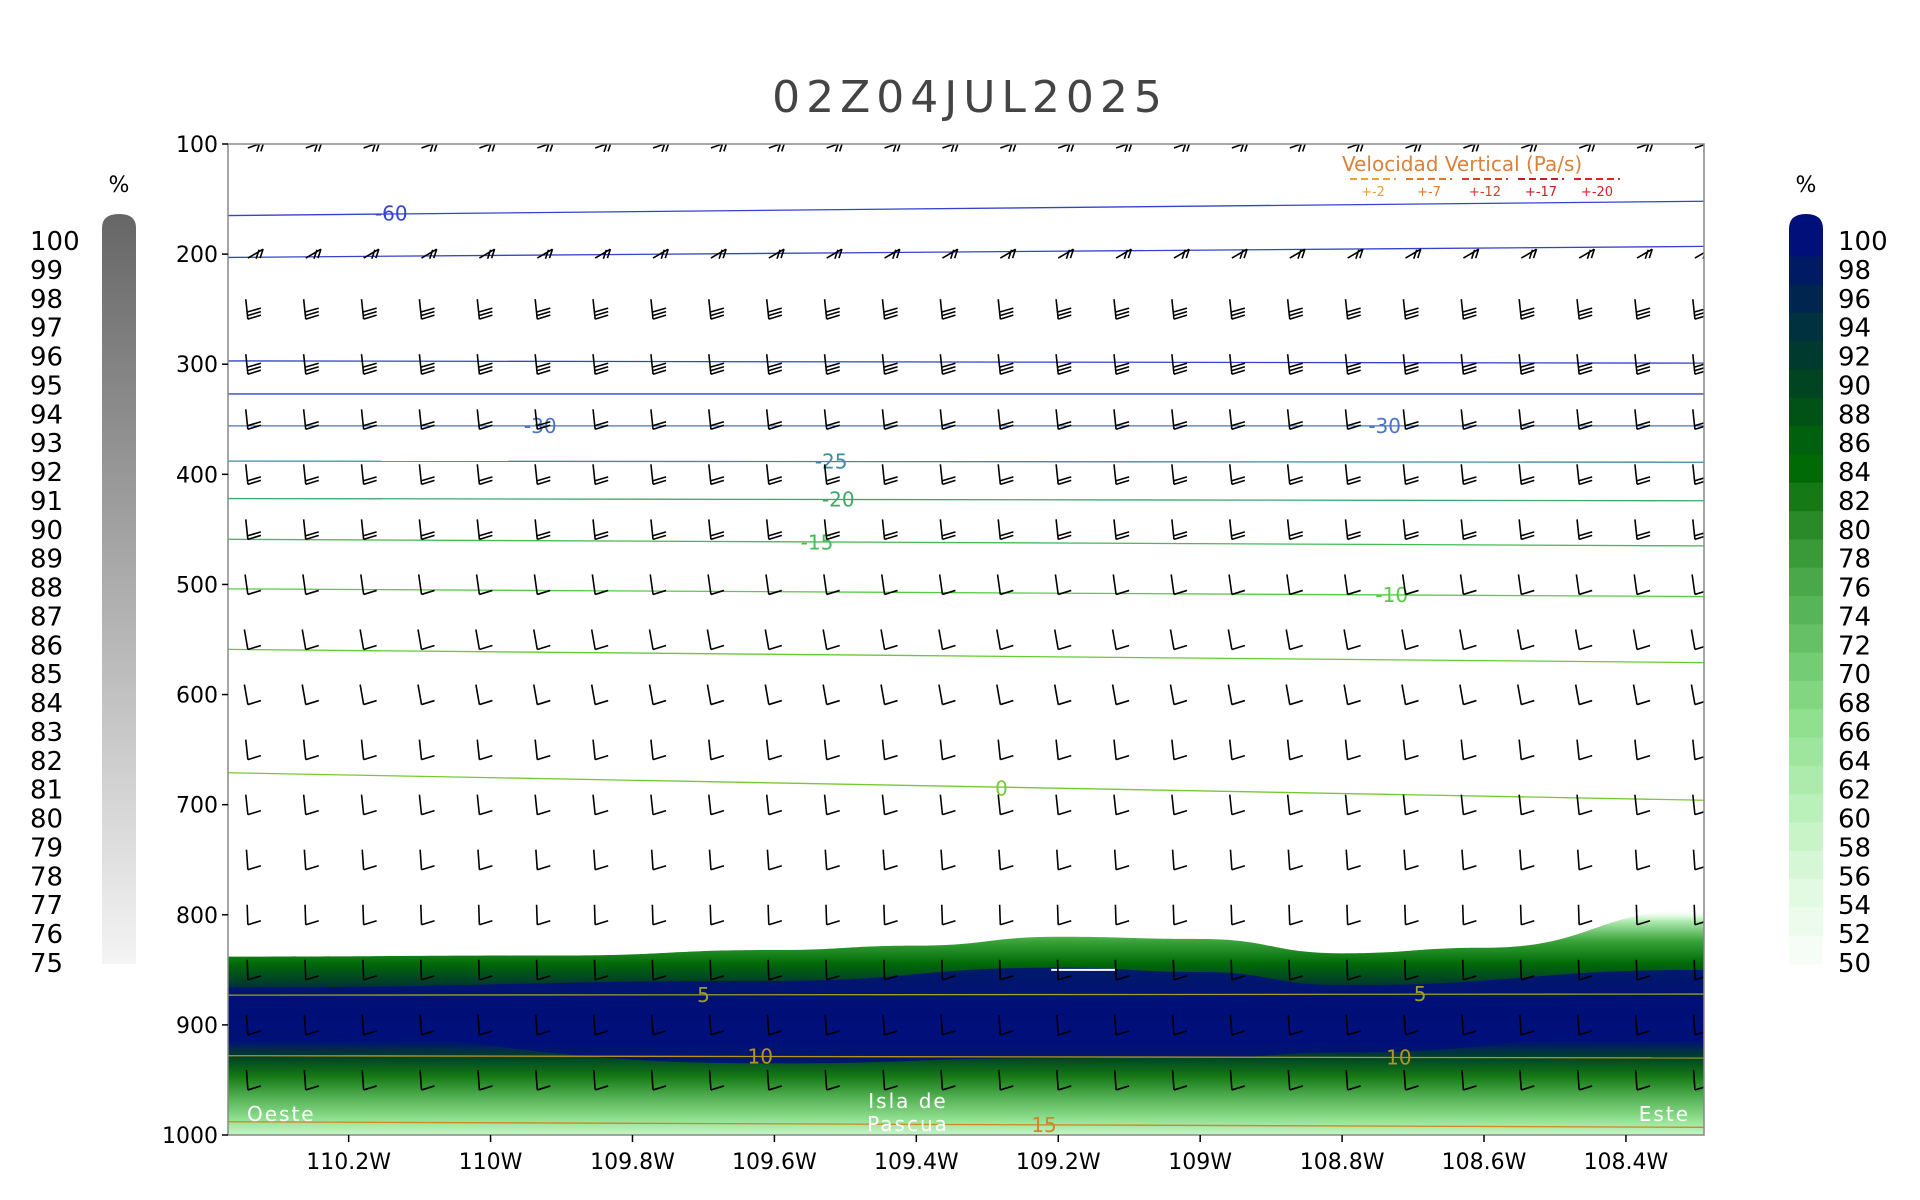 The image size is (1920, 1200). Describe the element at coordinates (197, 145) in the screenshot. I see `y-tick-label: 100` at that location.